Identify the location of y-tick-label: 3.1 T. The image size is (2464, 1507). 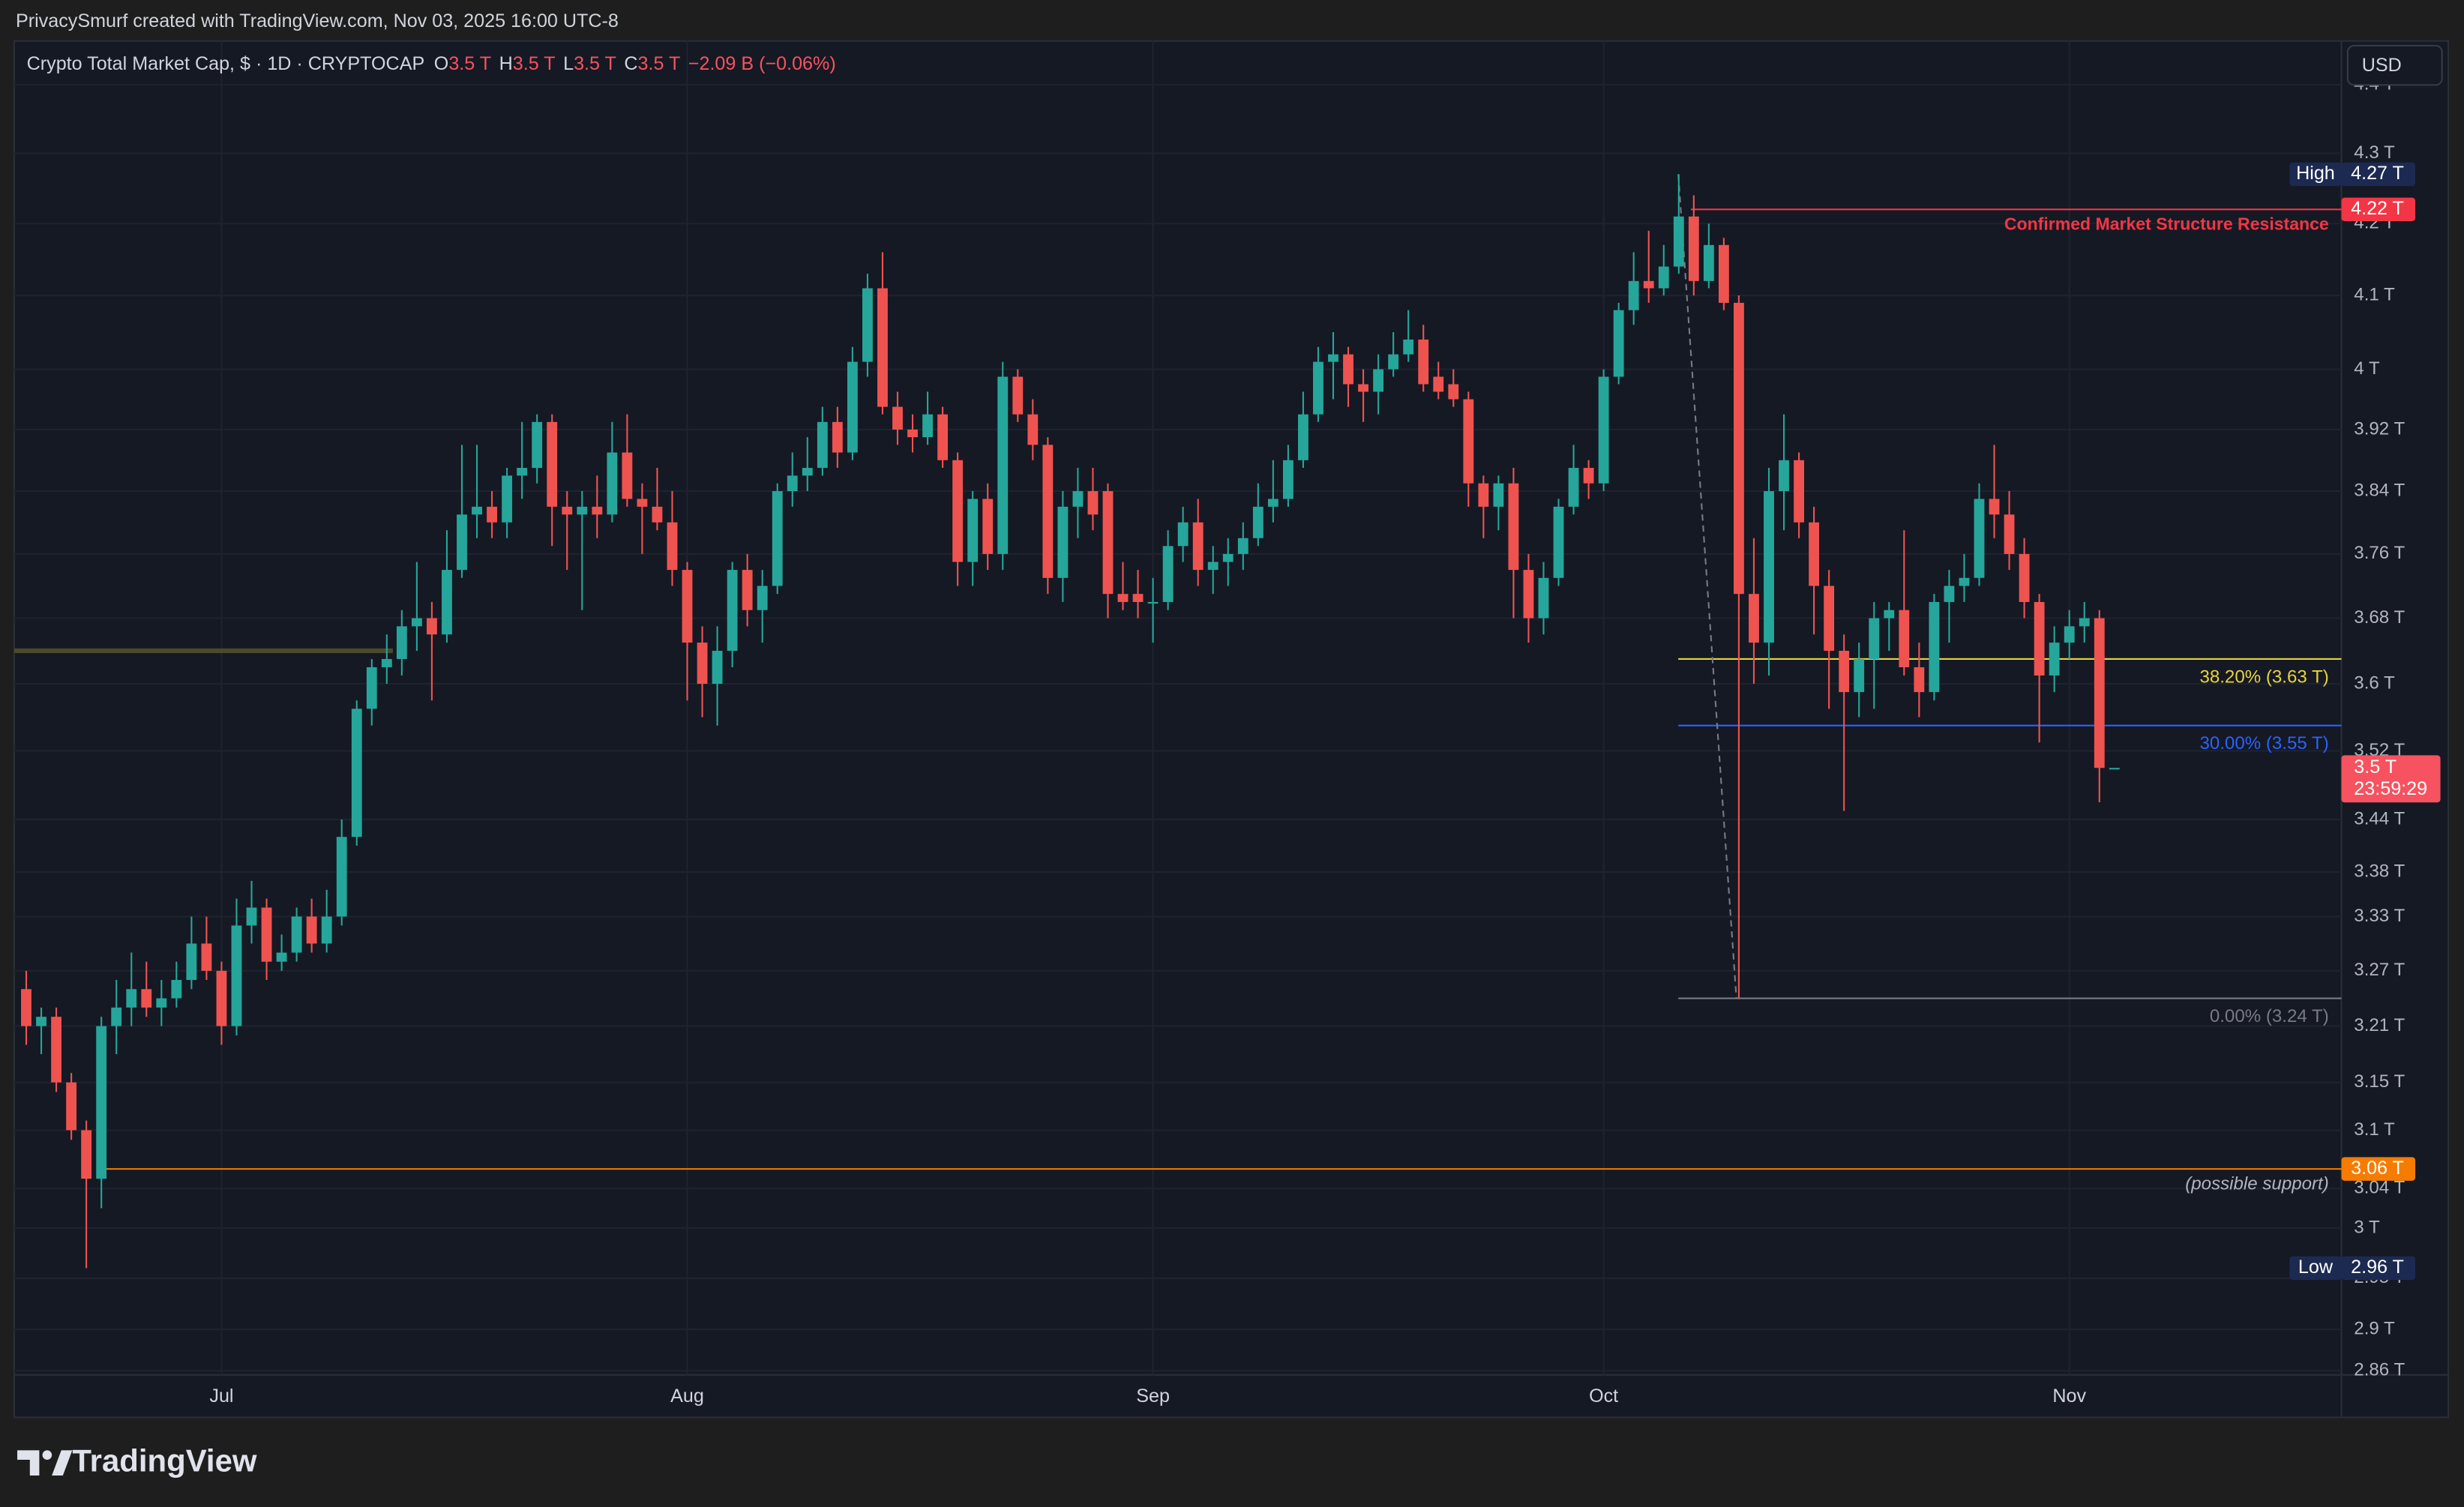
(2374, 1129).